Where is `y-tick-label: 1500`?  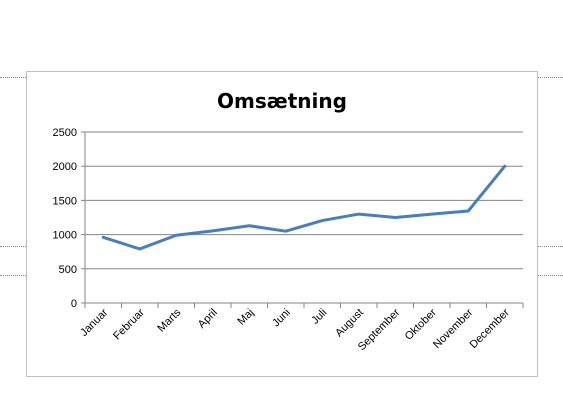
y-tick-label: 1500 is located at coordinates (65, 201).